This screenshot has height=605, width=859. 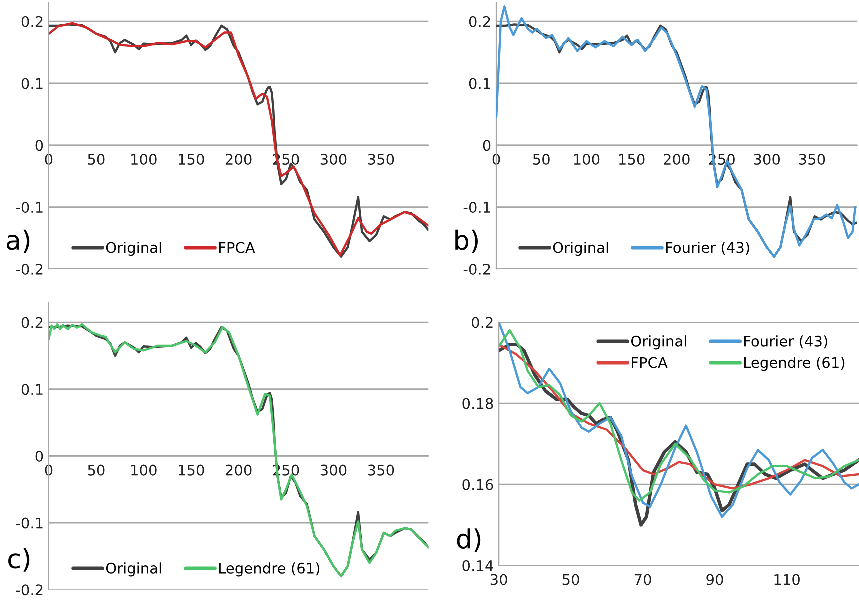 I want to click on text: c), so click(x=19, y=560).